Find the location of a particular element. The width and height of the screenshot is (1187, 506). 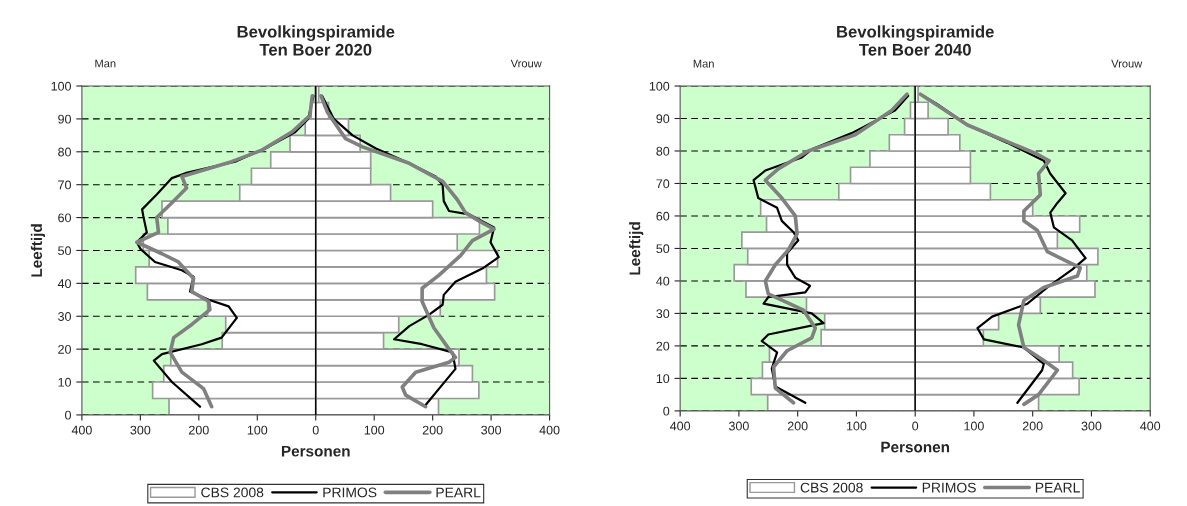

chart-title: Bevolkingspiramide Ten Boer 2020 is located at coordinates (316, 40).